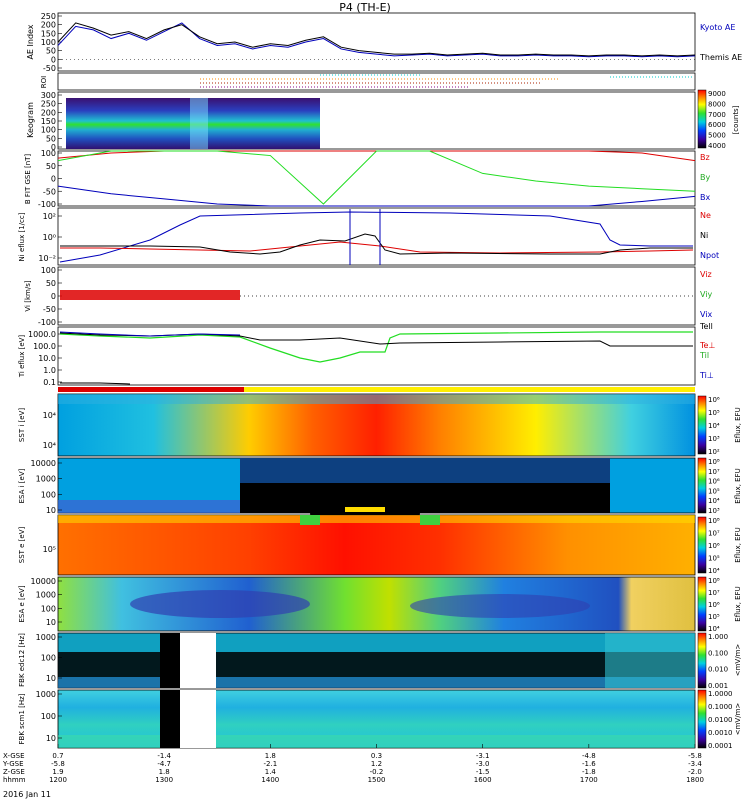 This screenshot has width=750, height=800. What do you see at coordinates (702, 660) in the screenshot?
I see `fbk-e-colorbar` at bounding box center [702, 660].